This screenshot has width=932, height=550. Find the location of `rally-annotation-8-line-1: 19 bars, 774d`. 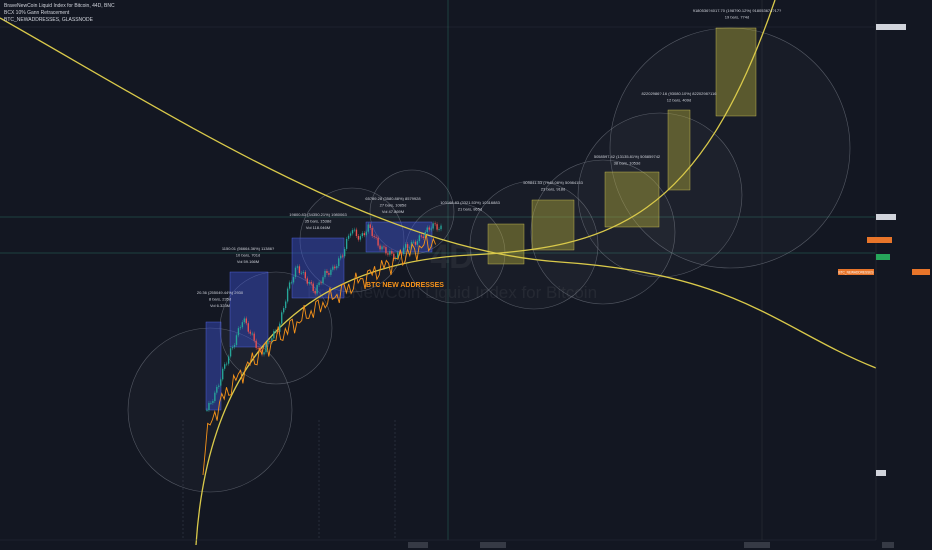

rally-annotation-8-line-1: 19 bars, 774d is located at coordinates (737, 17).